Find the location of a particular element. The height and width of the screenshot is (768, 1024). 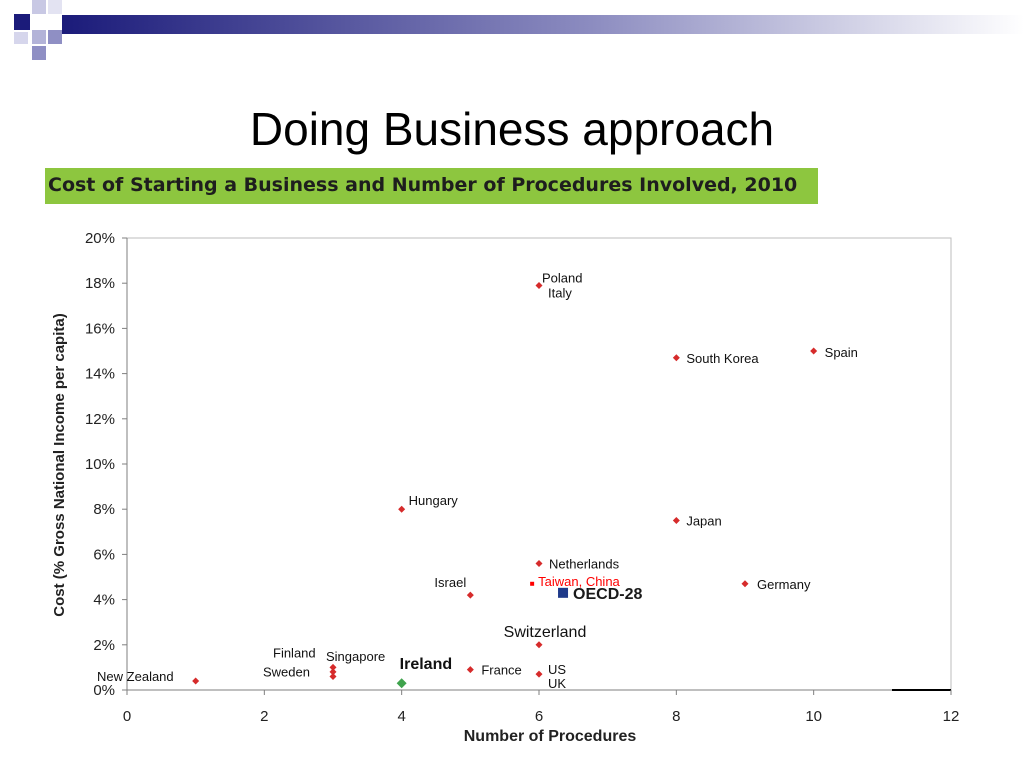

x-tick-label: 4 is located at coordinates (401, 716).